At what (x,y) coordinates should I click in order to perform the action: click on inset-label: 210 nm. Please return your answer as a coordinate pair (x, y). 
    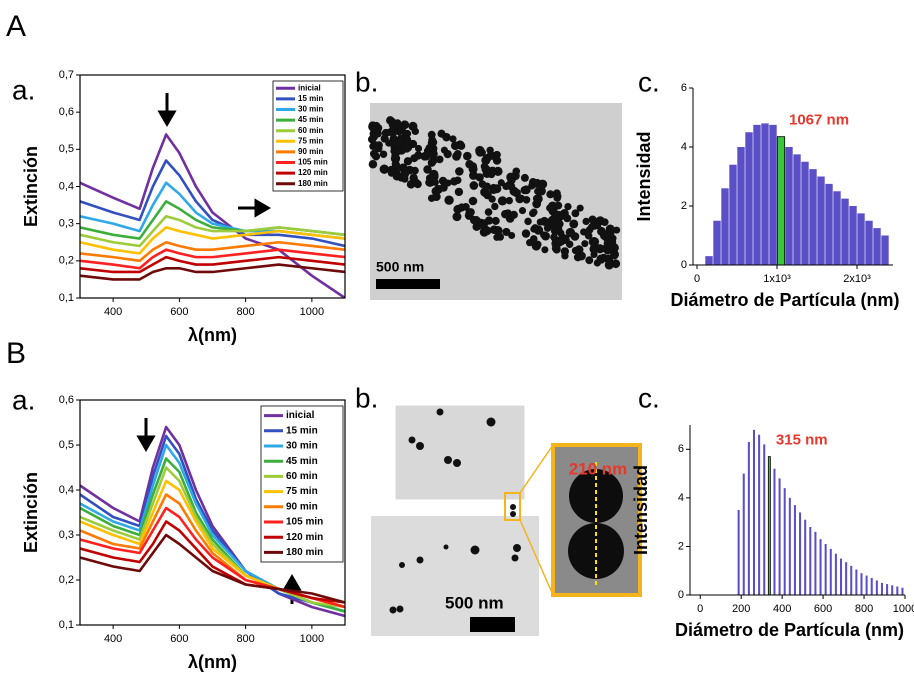
    Looking at the image, I should click on (598, 468).